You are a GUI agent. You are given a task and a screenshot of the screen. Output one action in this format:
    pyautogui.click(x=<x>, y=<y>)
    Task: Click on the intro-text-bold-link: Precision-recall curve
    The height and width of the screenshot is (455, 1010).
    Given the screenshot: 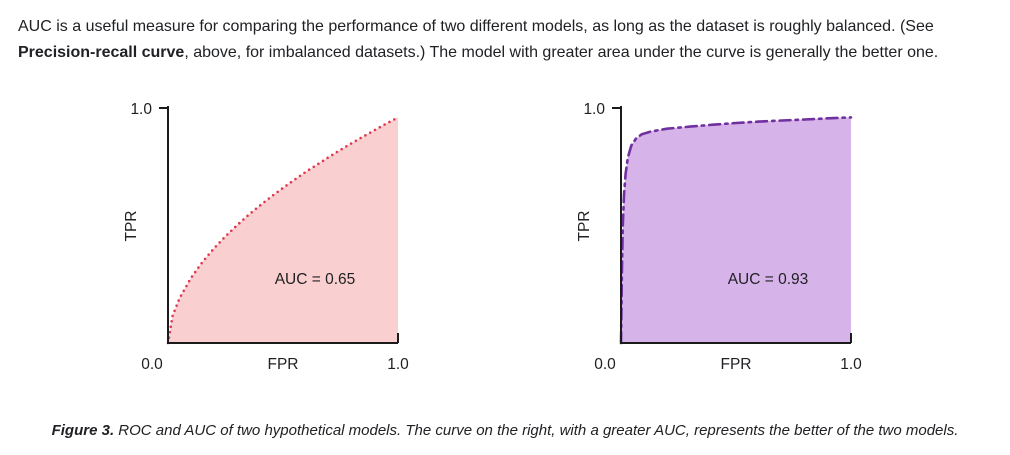 What is the action you would take?
    pyautogui.click(x=101, y=52)
    